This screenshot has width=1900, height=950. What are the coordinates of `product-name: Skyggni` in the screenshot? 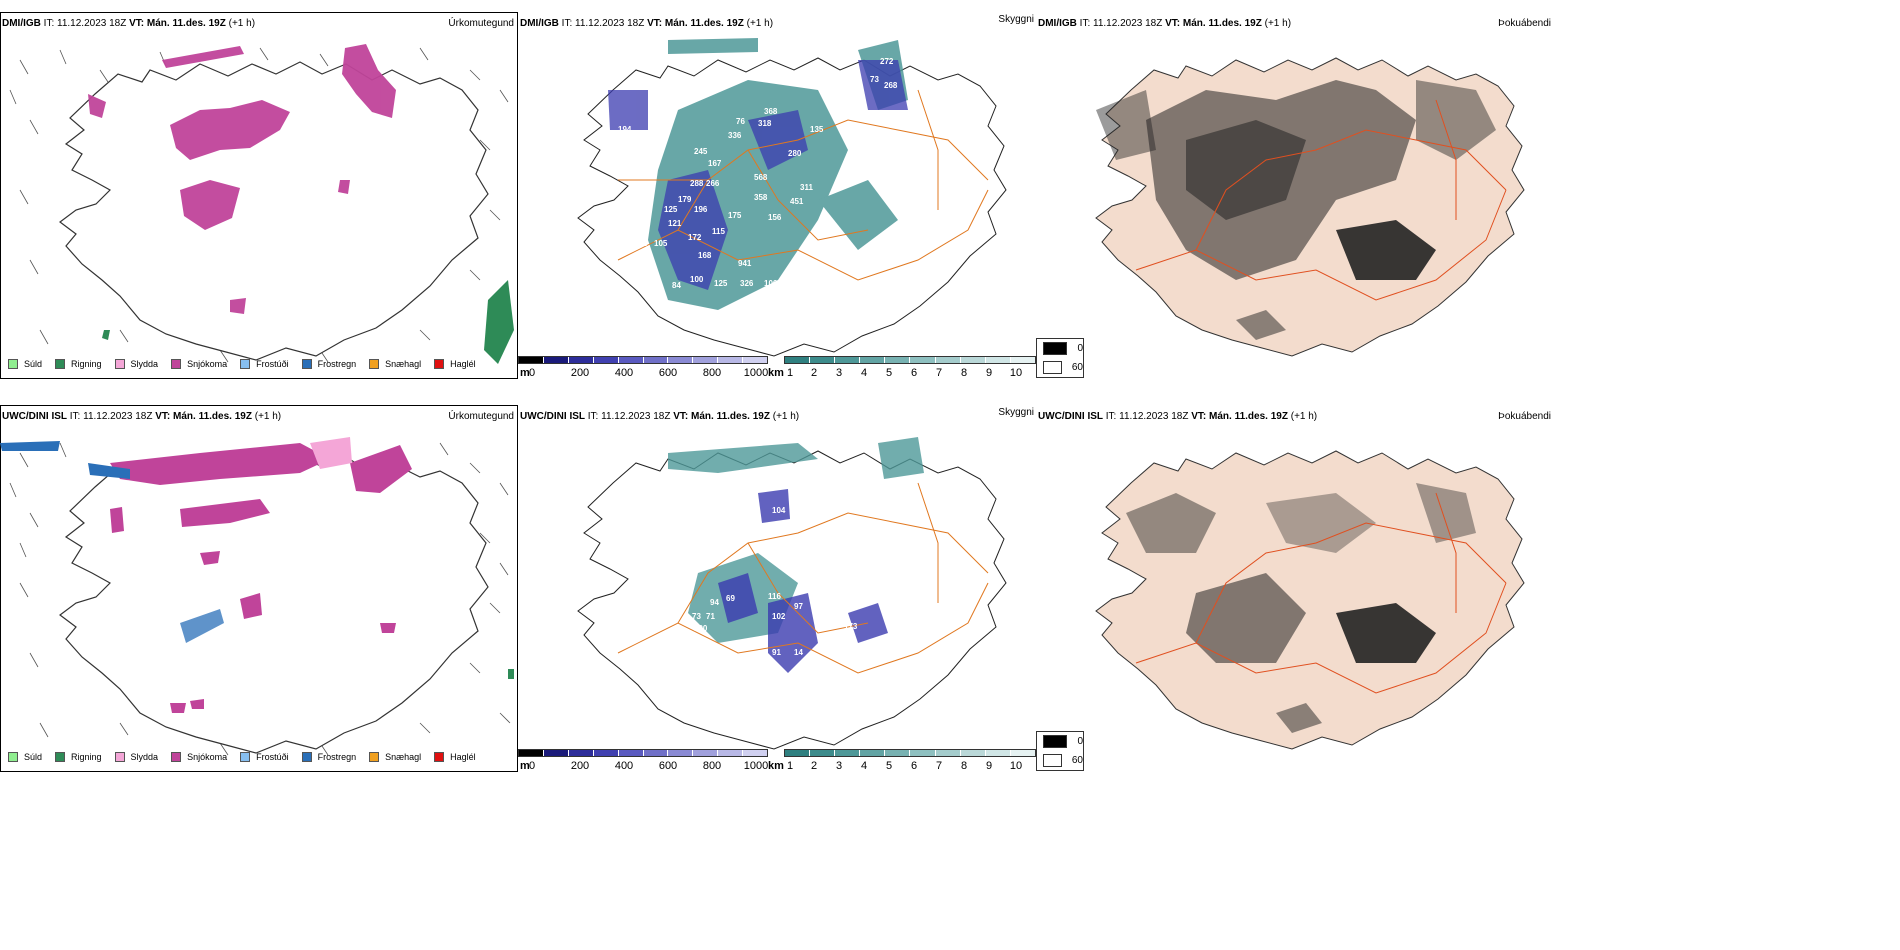 It's located at (1016, 19).